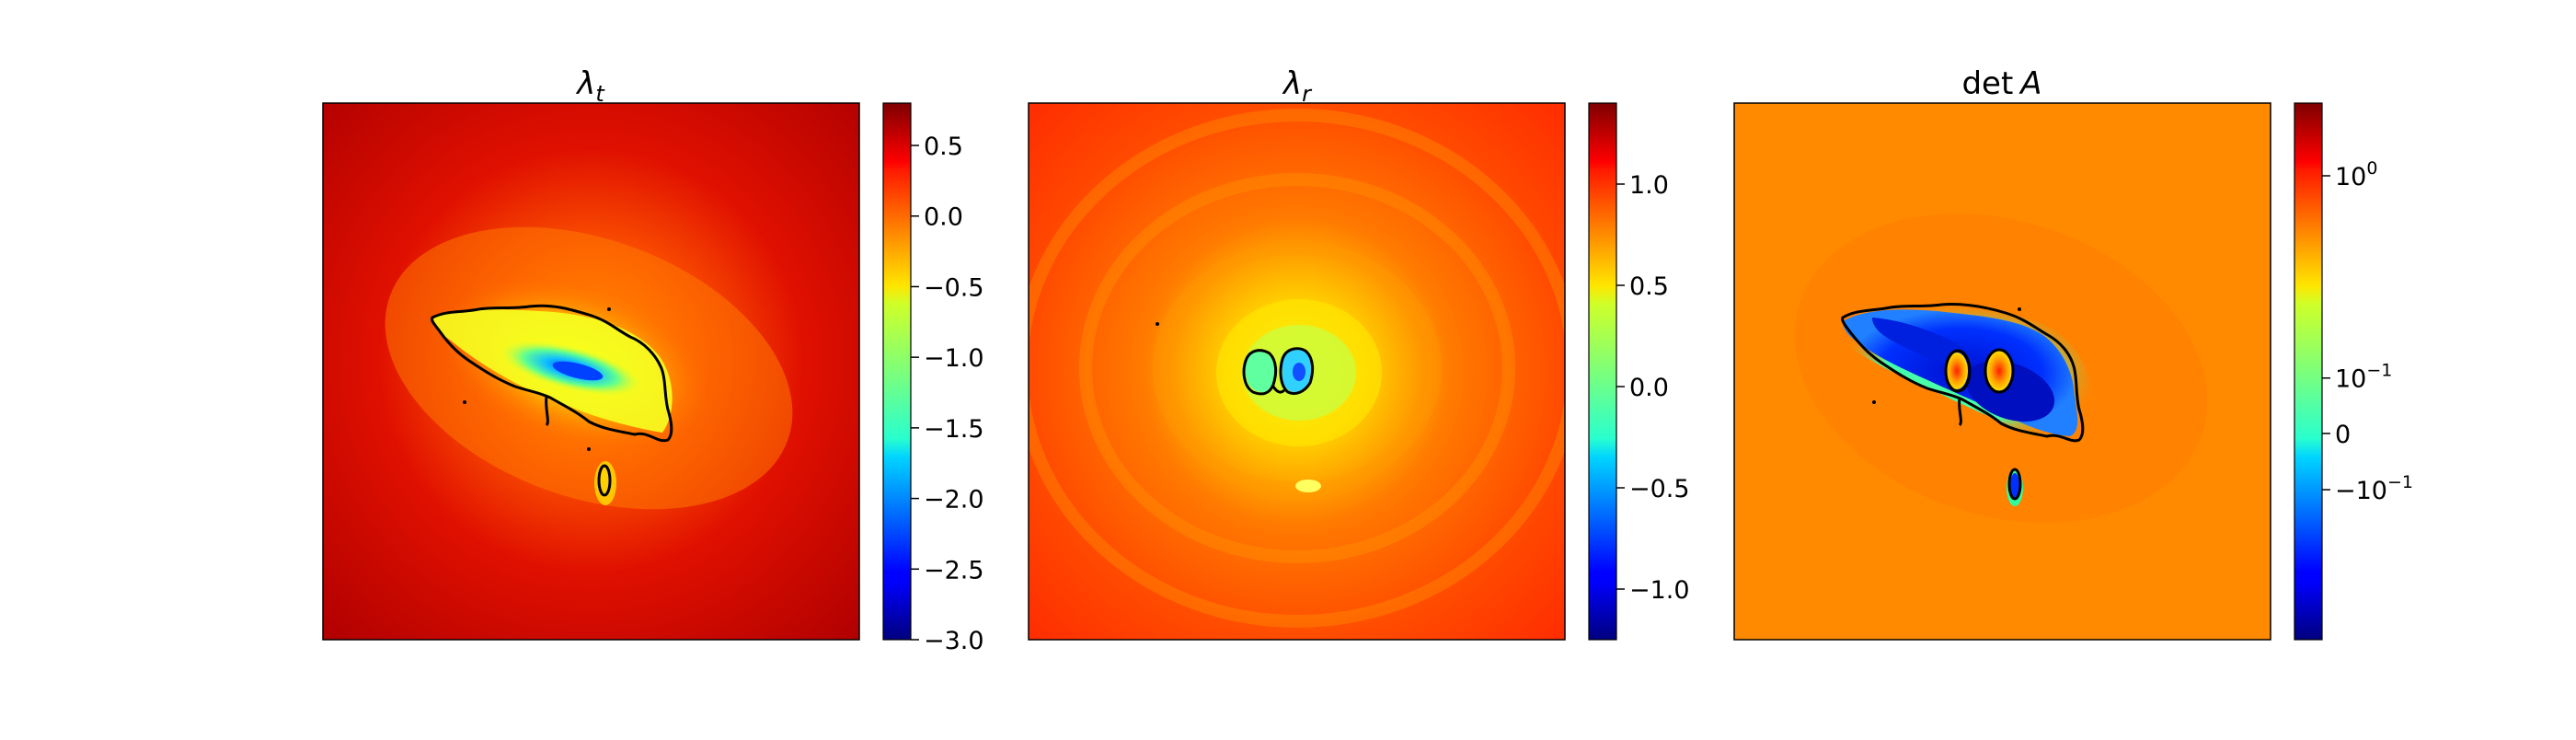  Describe the element at coordinates (590, 86) in the screenshot. I see `panel-title: λt` at that location.